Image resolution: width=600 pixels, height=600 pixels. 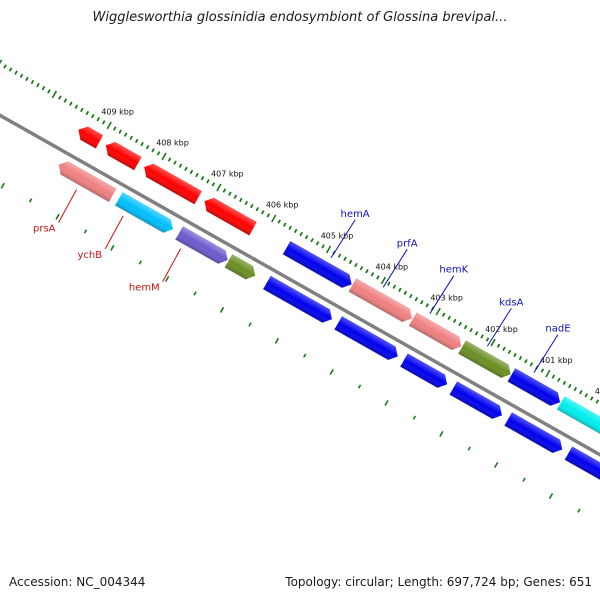 I want to click on gene-label-ychB: ychB, so click(x=90, y=255).